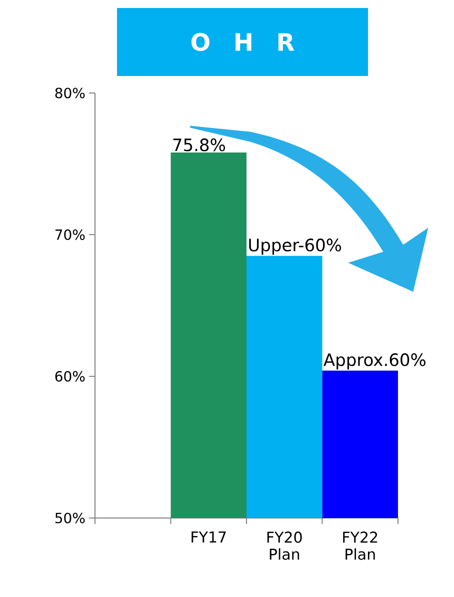 This screenshot has height=597, width=454. I want to click on y-tick-label: 60%, so click(70, 376).